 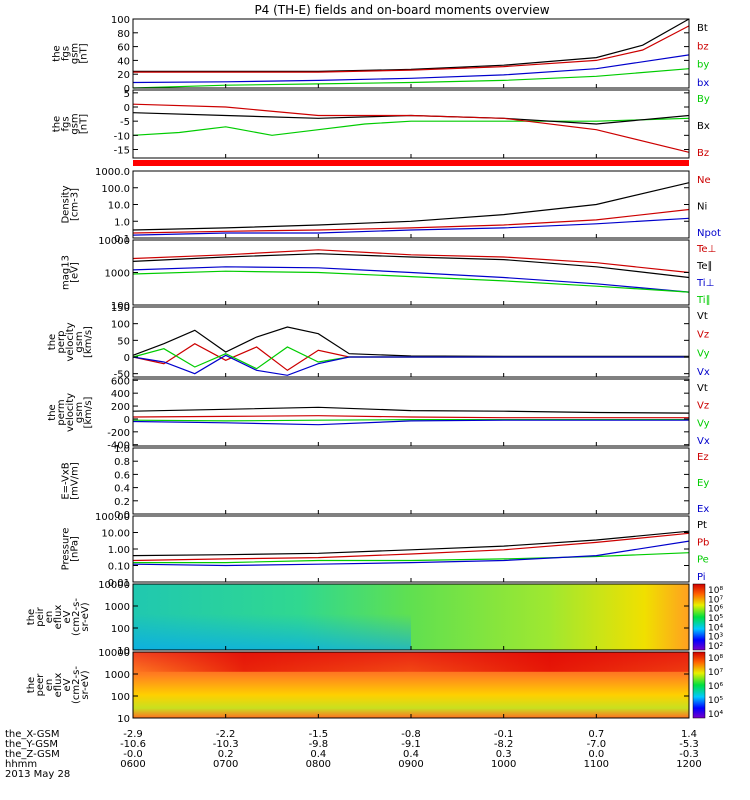 I want to click on position-value: -1.5, so click(x=319, y=734).